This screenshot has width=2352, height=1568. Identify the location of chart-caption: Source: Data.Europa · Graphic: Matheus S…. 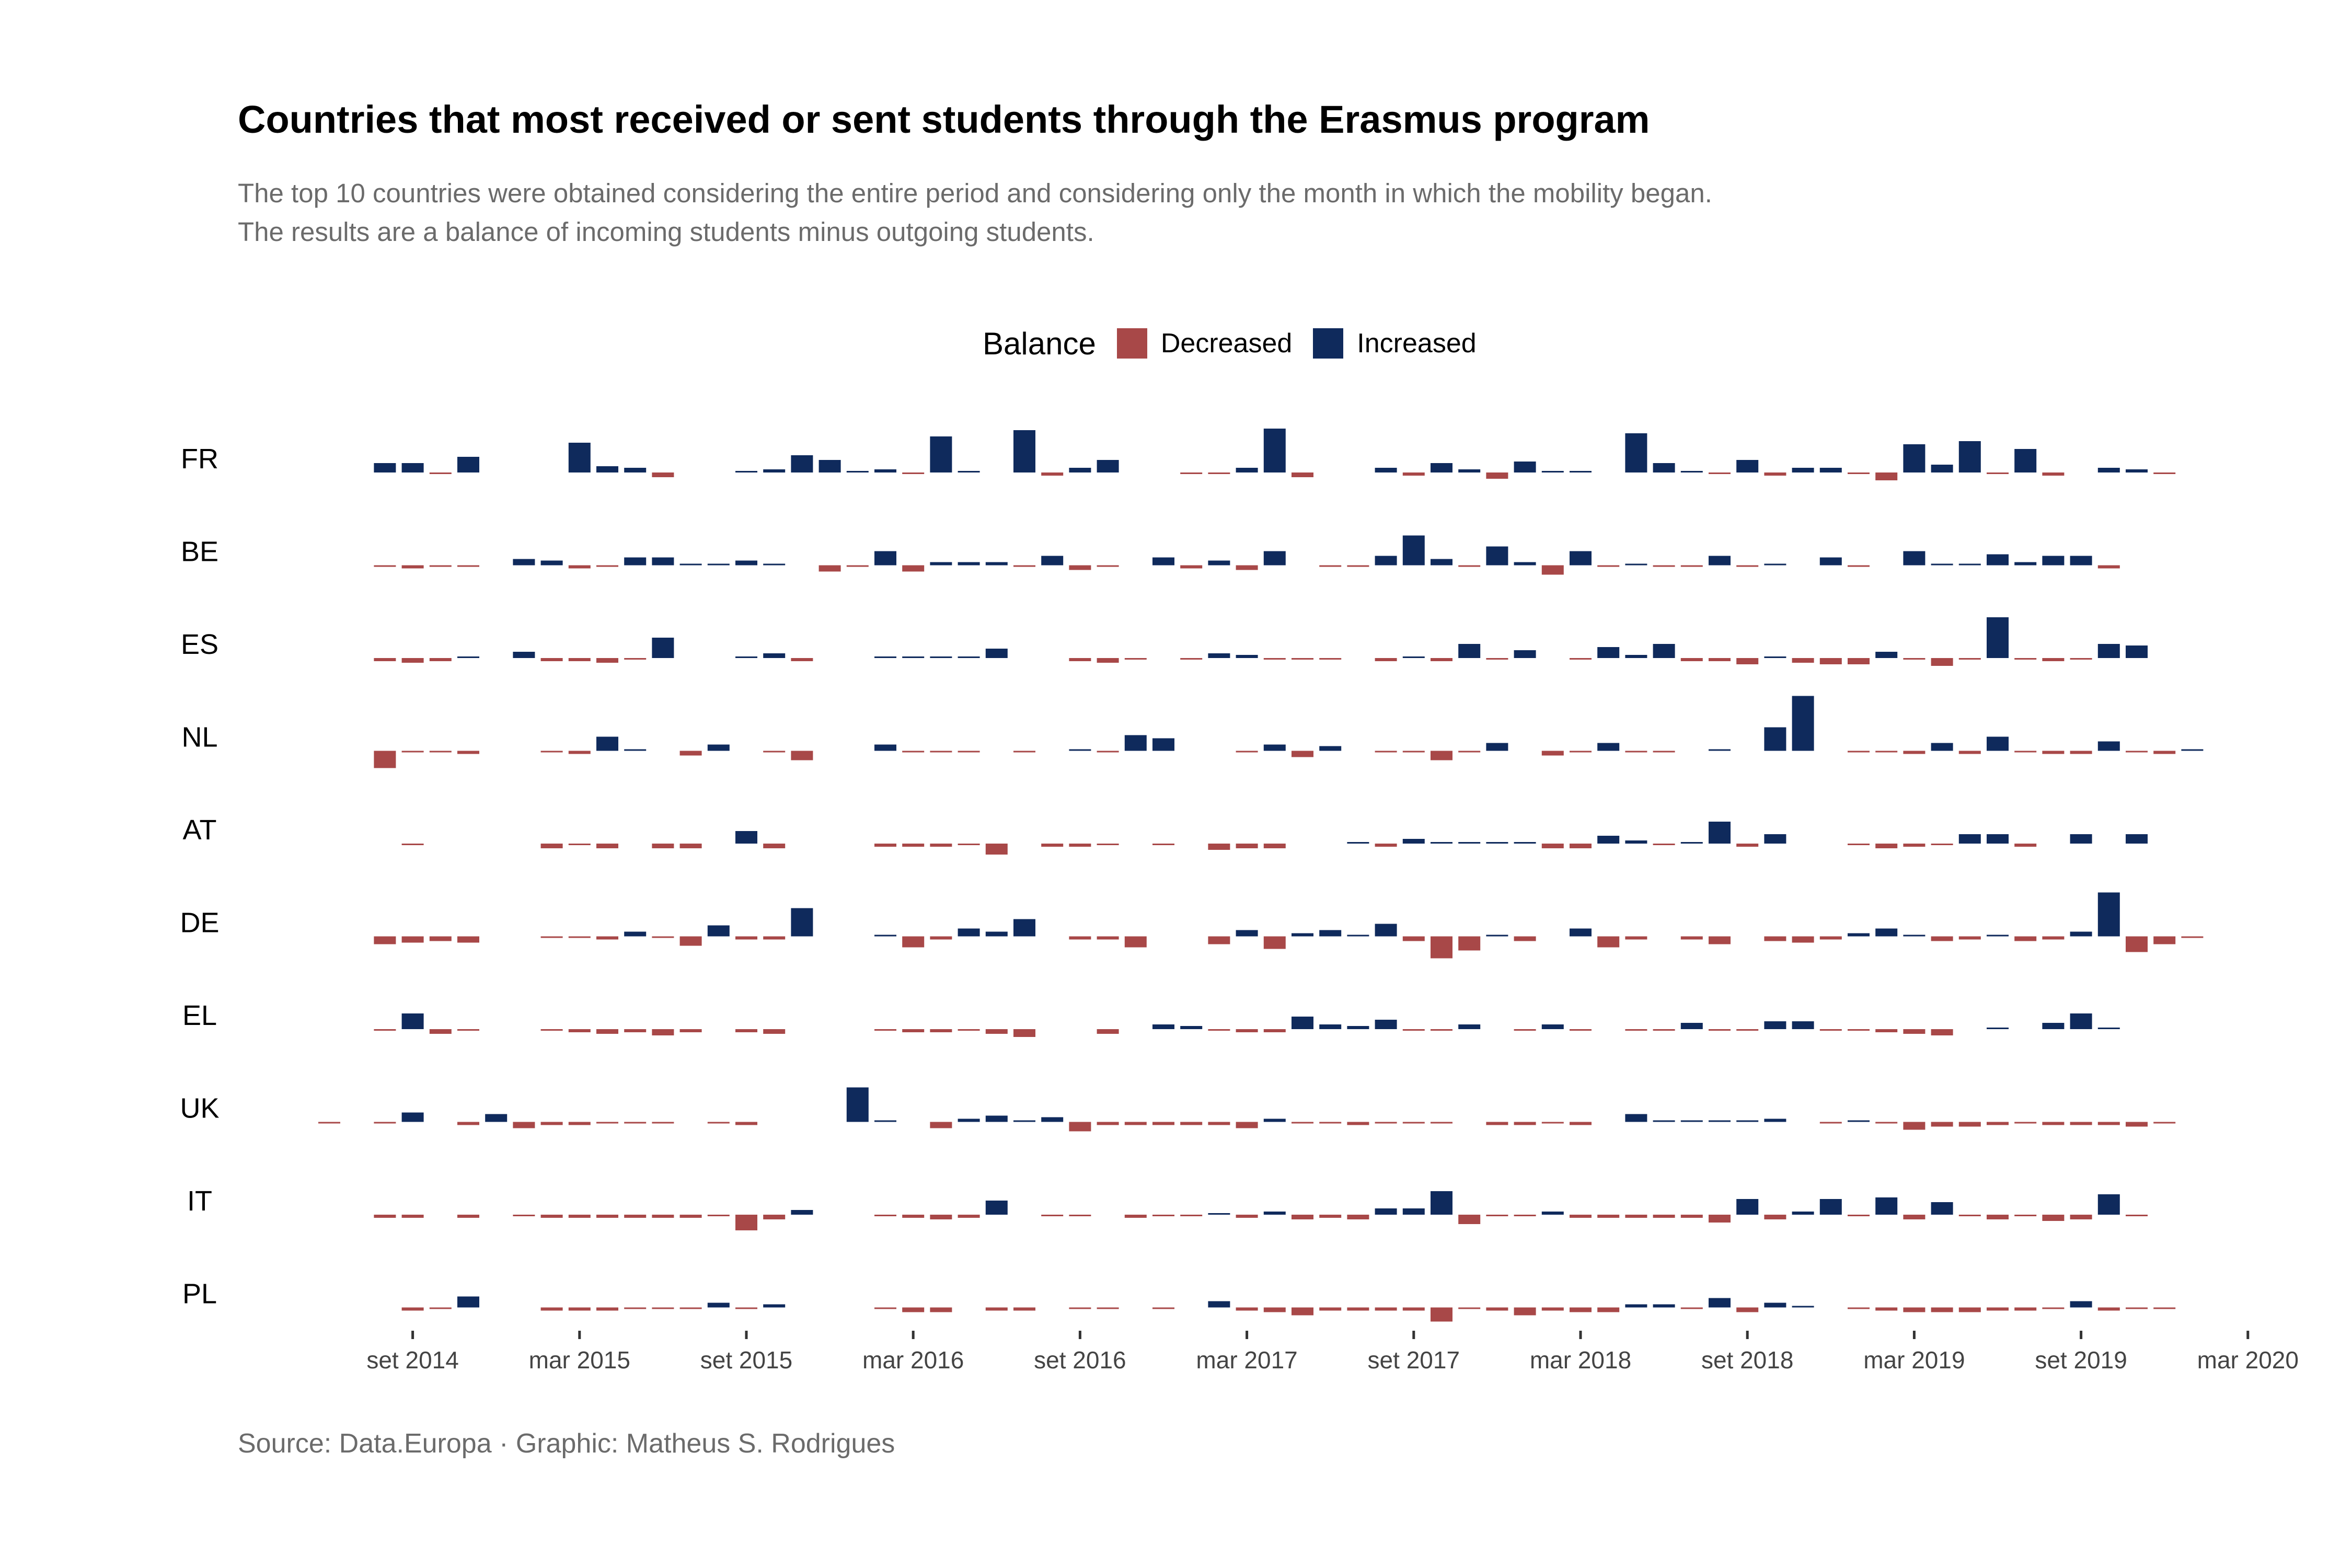
(566, 1443).